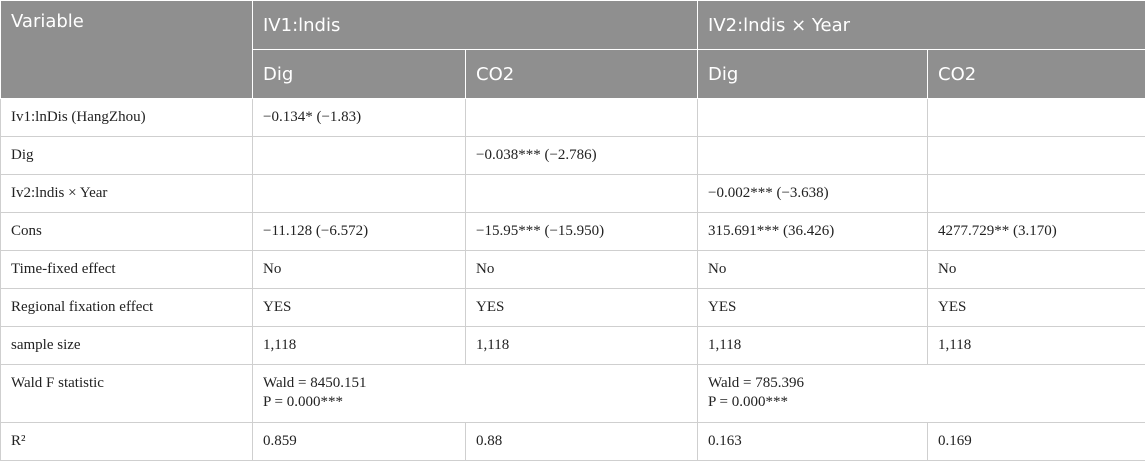  Describe the element at coordinates (359, 441) in the screenshot. I see `table-cell: 0.859` at that location.